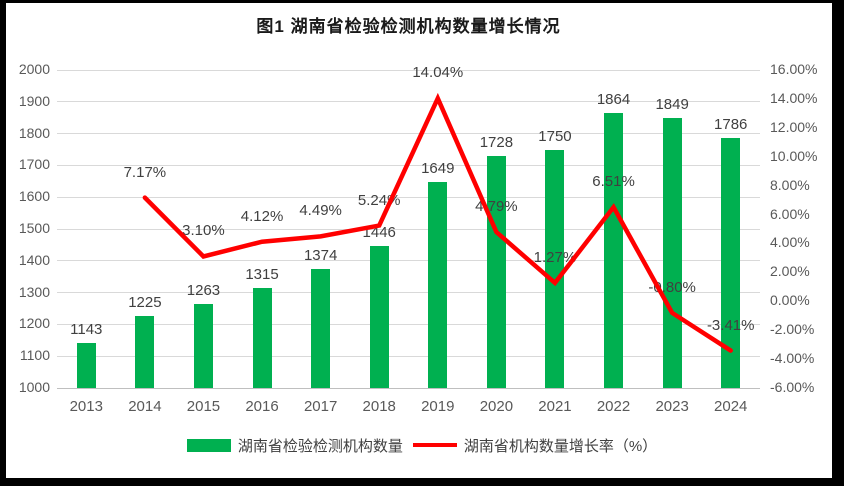  What do you see at coordinates (555, 136) in the screenshot?
I see `bar-value-label: 1750` at bounding box center [555, 136].